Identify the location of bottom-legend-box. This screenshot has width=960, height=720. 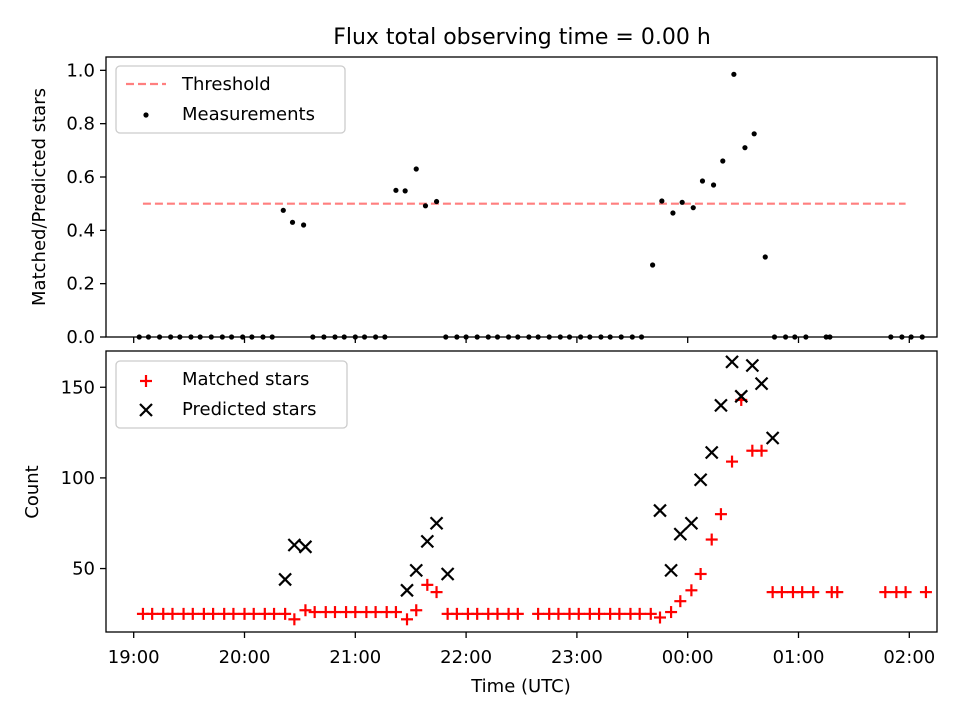
(231, 394).